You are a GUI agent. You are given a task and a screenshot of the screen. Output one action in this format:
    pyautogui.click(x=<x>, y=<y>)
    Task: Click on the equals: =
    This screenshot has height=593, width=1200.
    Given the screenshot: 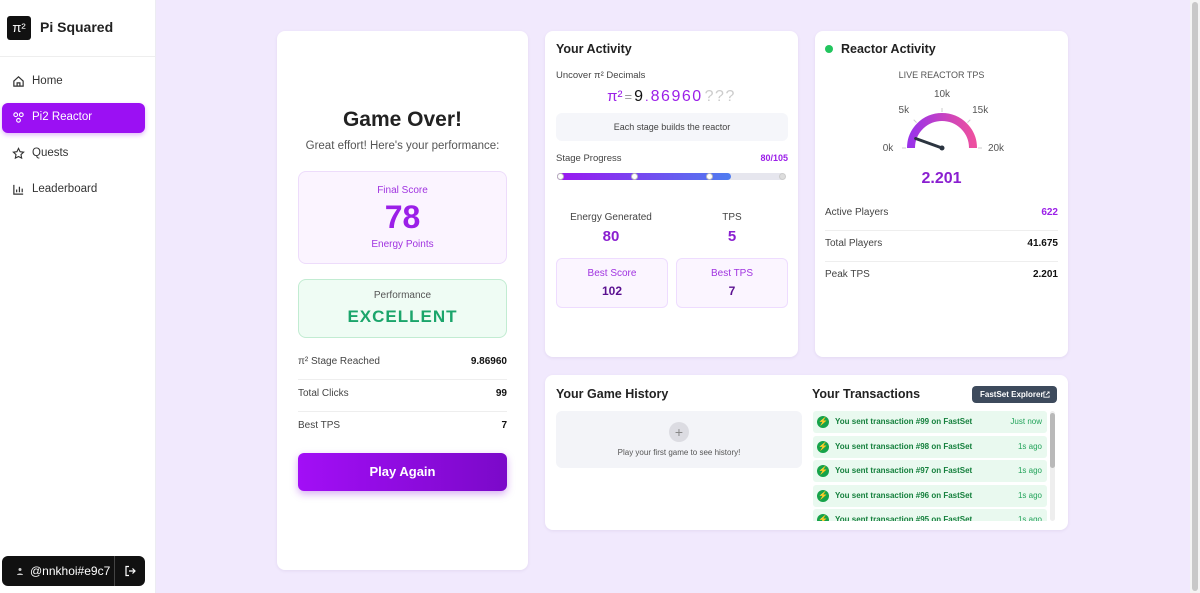 What is the action you would take?
    pyautogui.click(x=628, y=96)
    